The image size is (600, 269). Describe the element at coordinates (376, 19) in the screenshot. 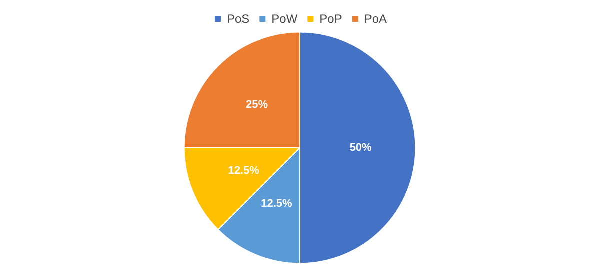

I see `legend-label: PoA` at that location.